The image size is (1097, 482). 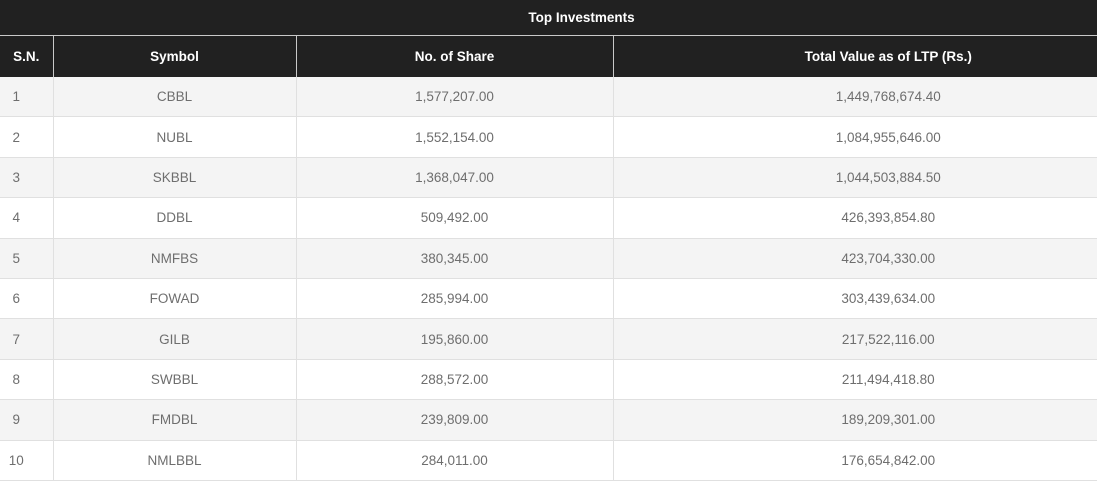 What do you see at coordinates (175, 137) in the screenshot?
I see `cell-symbol: NUBL` at bounding box center [175, 137].